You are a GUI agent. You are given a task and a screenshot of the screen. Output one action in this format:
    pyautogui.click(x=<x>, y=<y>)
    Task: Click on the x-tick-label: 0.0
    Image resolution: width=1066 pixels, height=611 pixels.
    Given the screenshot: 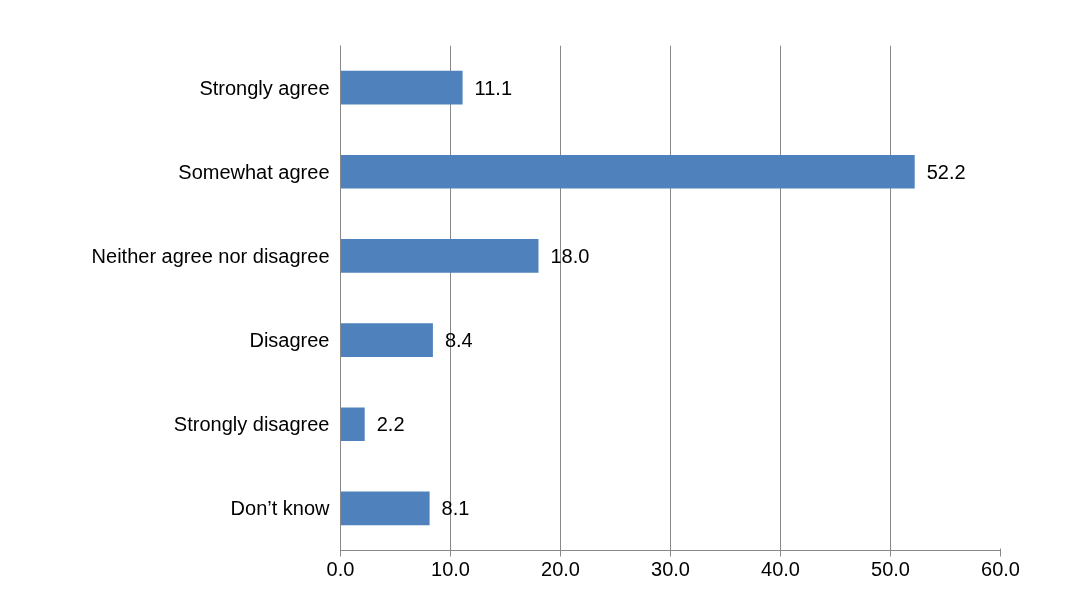 What is the action you would take?
    pyautogui.click(x=340, y=568)
    